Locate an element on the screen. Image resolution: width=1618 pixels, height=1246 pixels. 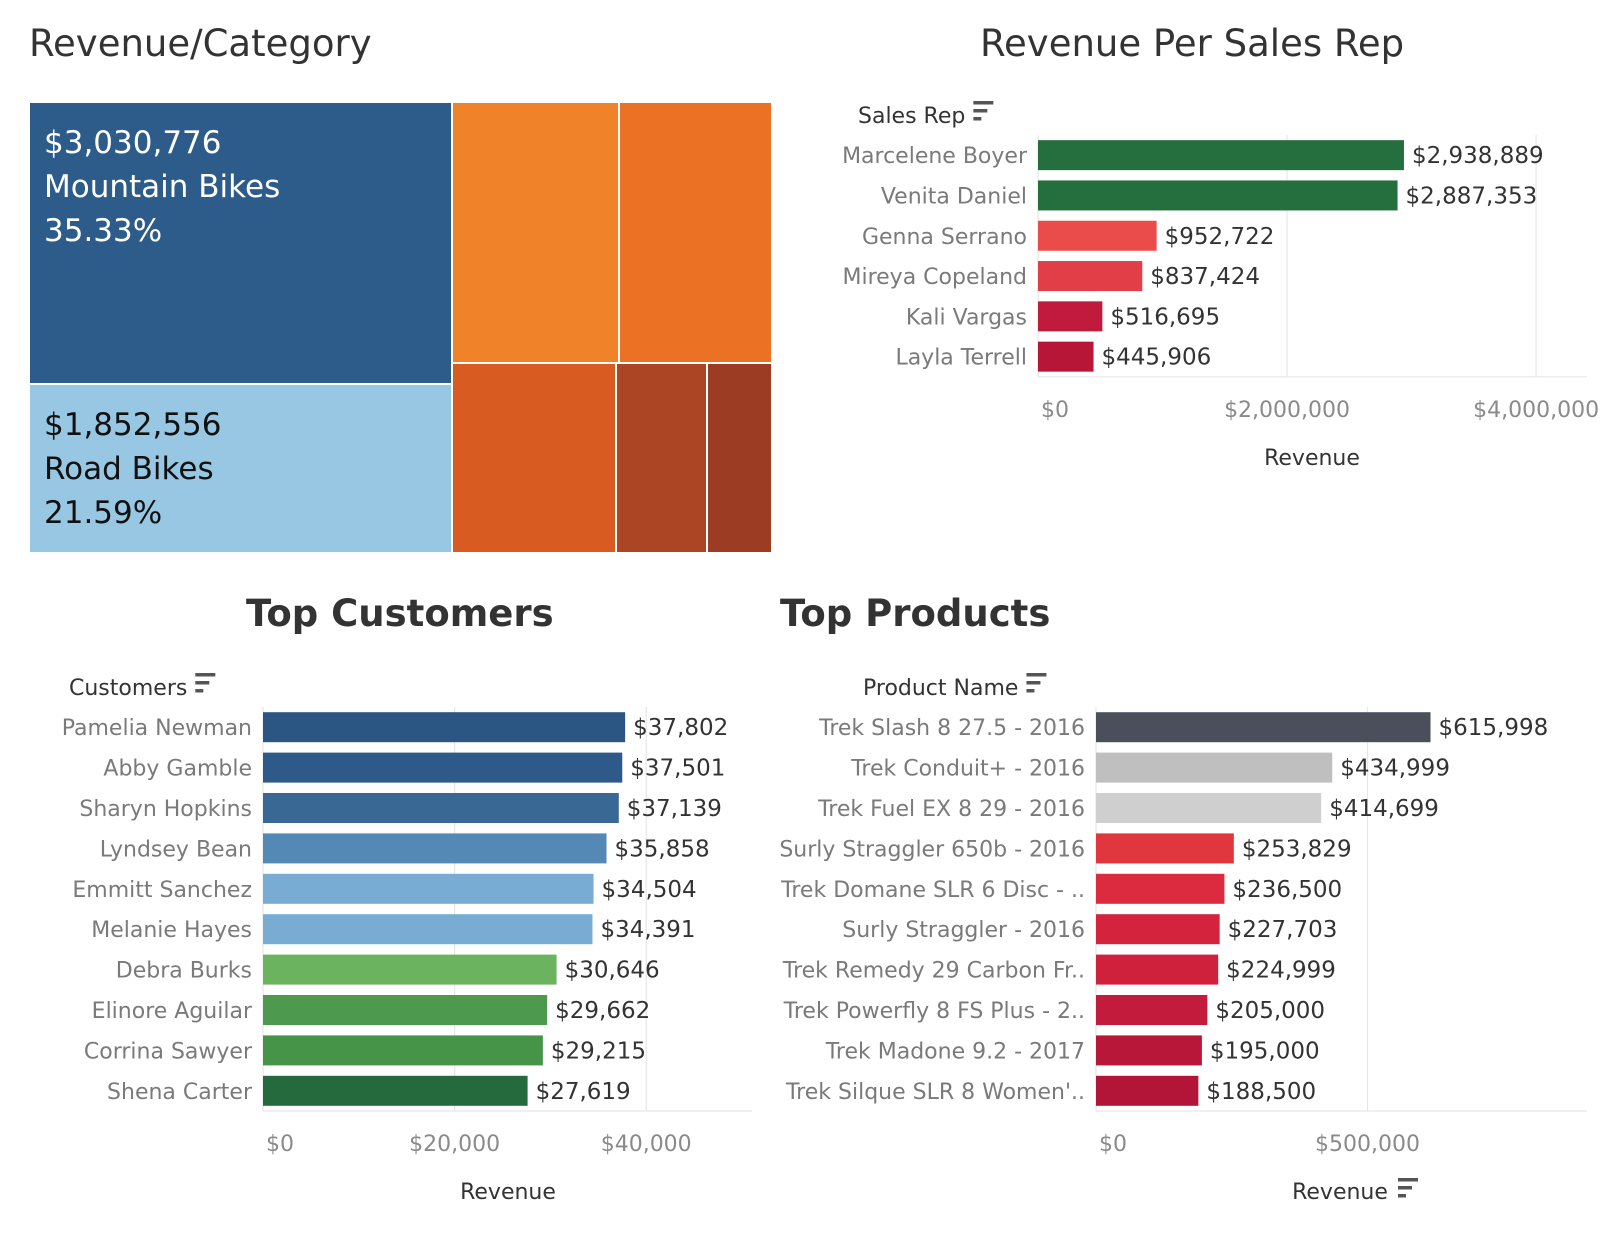
tick-label: $2,000,000 is located at coordinates (1287, 410).